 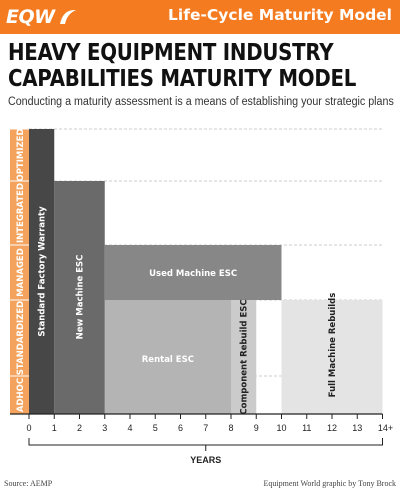 What do you see at coordinates (21, 154) in the screenshot?
I see `level-label-optimized: OPTIMIZED` at bounding box center [21, 154].